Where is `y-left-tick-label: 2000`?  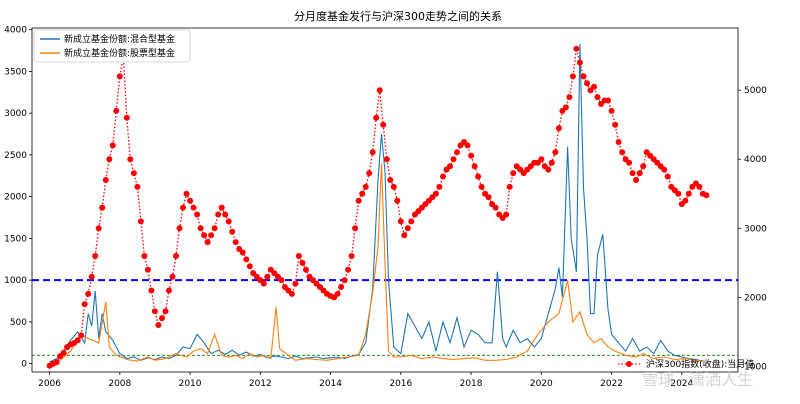
y-left-tick-label: 2000 is located at coordinates (15, 198).